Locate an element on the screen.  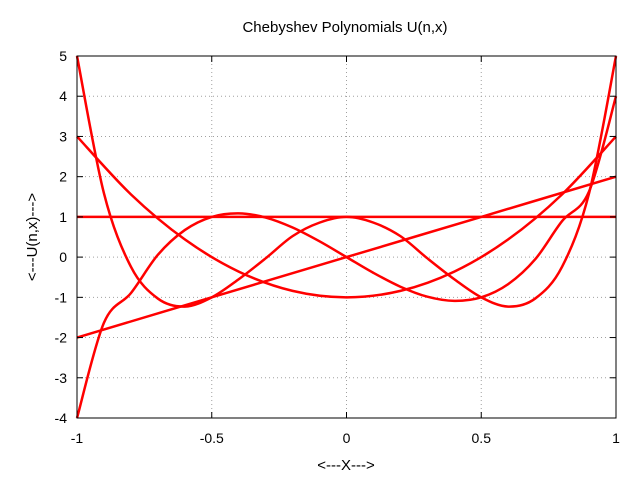
y-tick-label: -1 is located at coordinates (61, 297).